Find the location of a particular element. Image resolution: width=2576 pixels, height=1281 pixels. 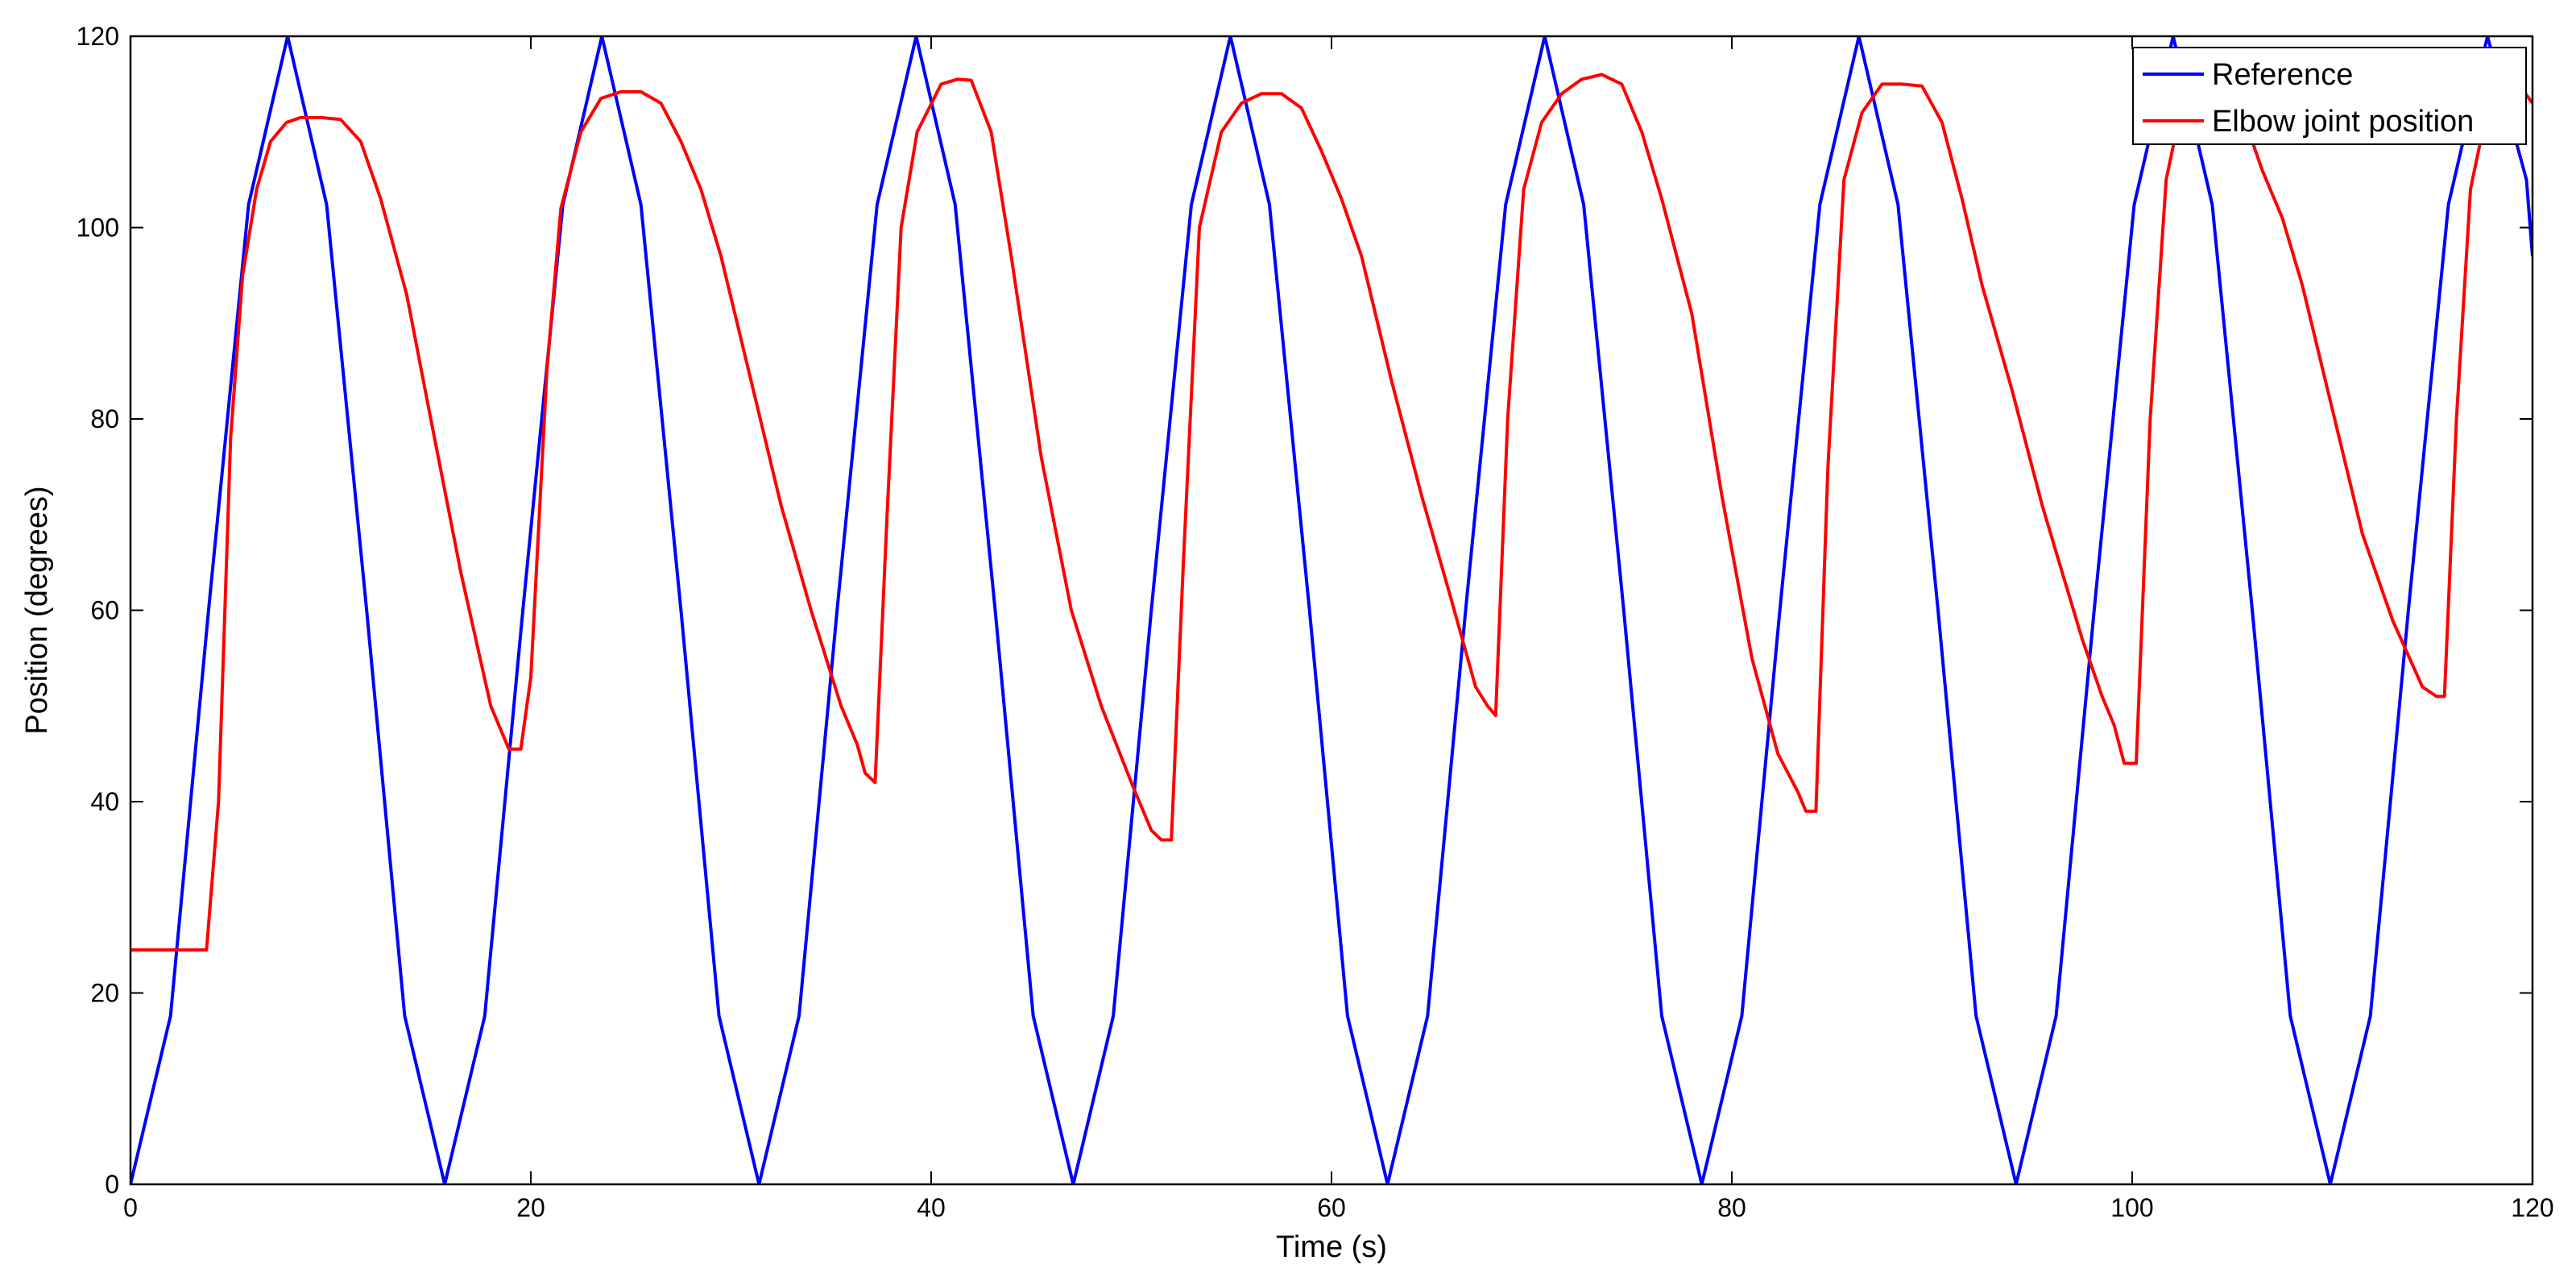

y-tick-label: 40 is located at coordinates (104, 801).